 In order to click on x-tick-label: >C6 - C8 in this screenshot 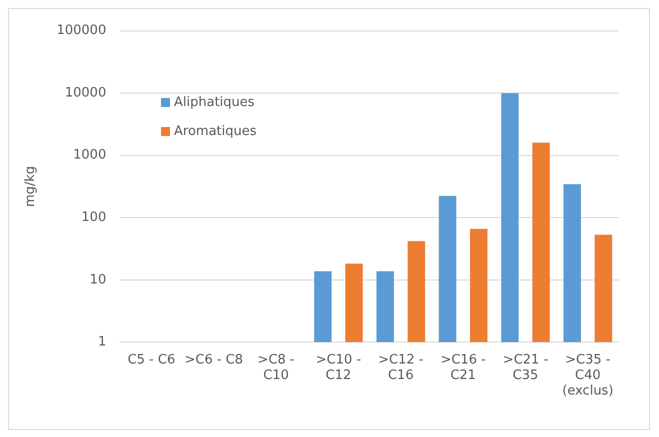, I will do `click(214, 360)`.